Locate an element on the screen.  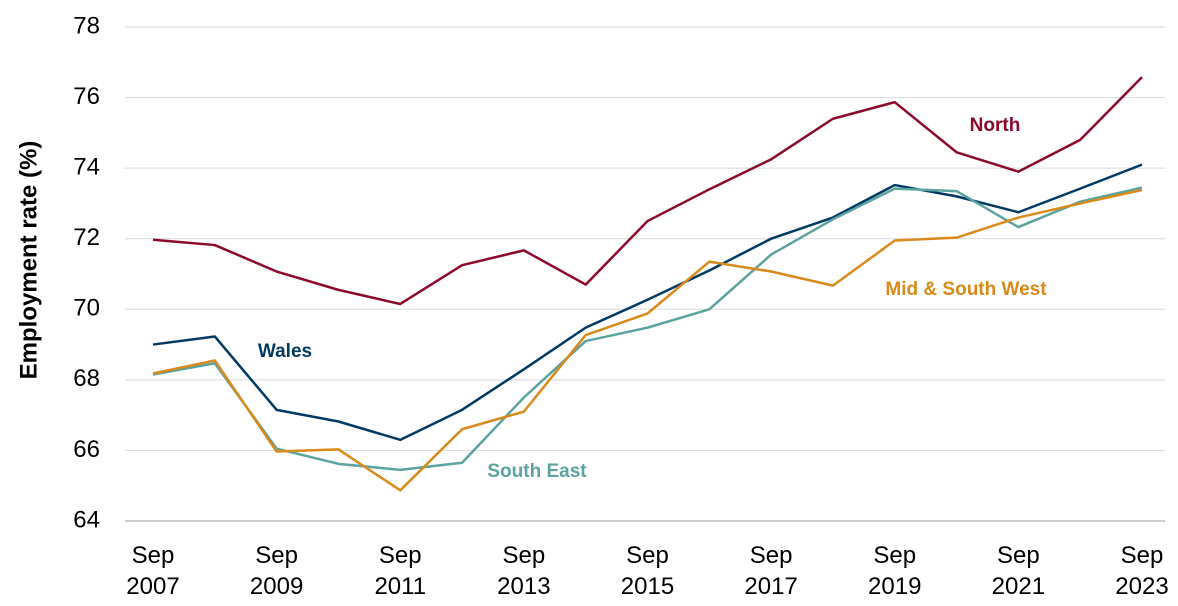
y-tick-label: 68 is located at coordinates (86, 378).